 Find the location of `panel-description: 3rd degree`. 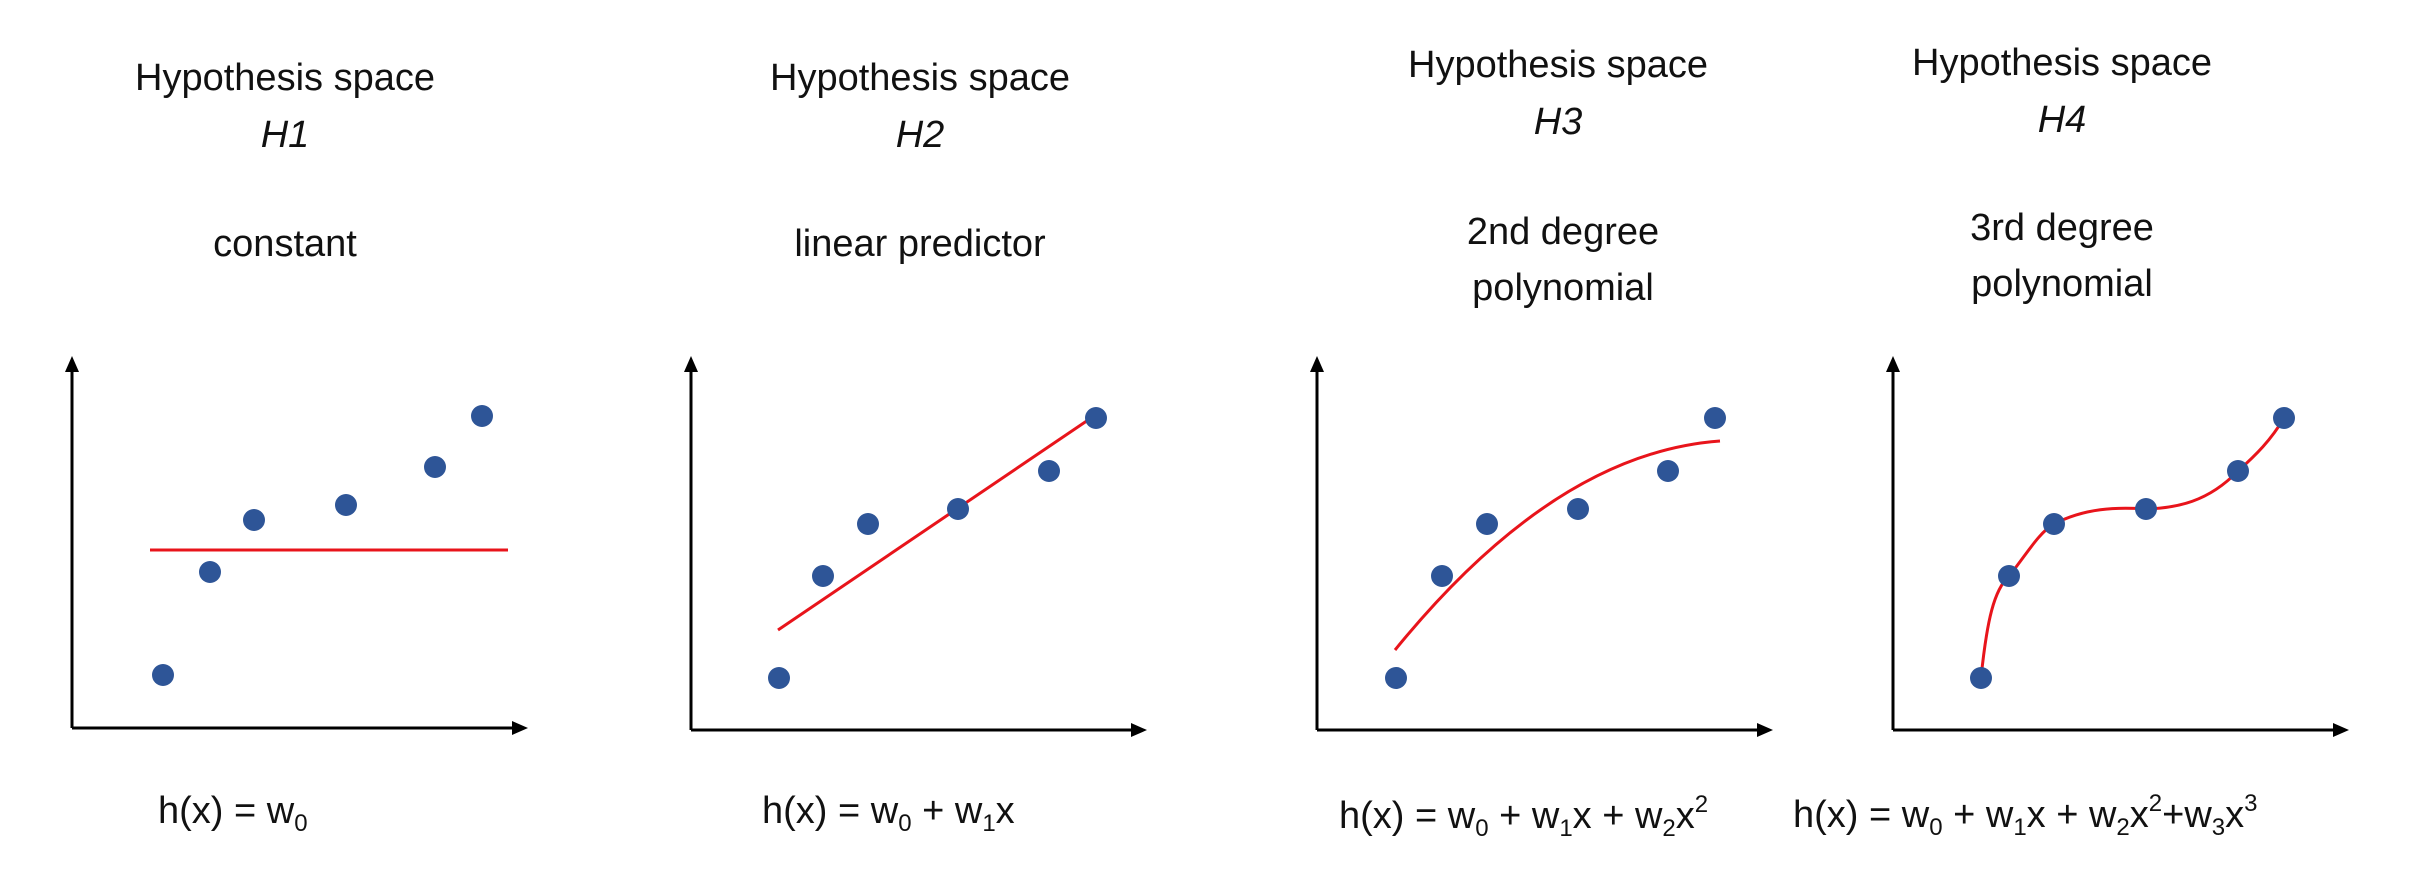

panel-description: 3rd degree is located at coordinates (2062, 228).